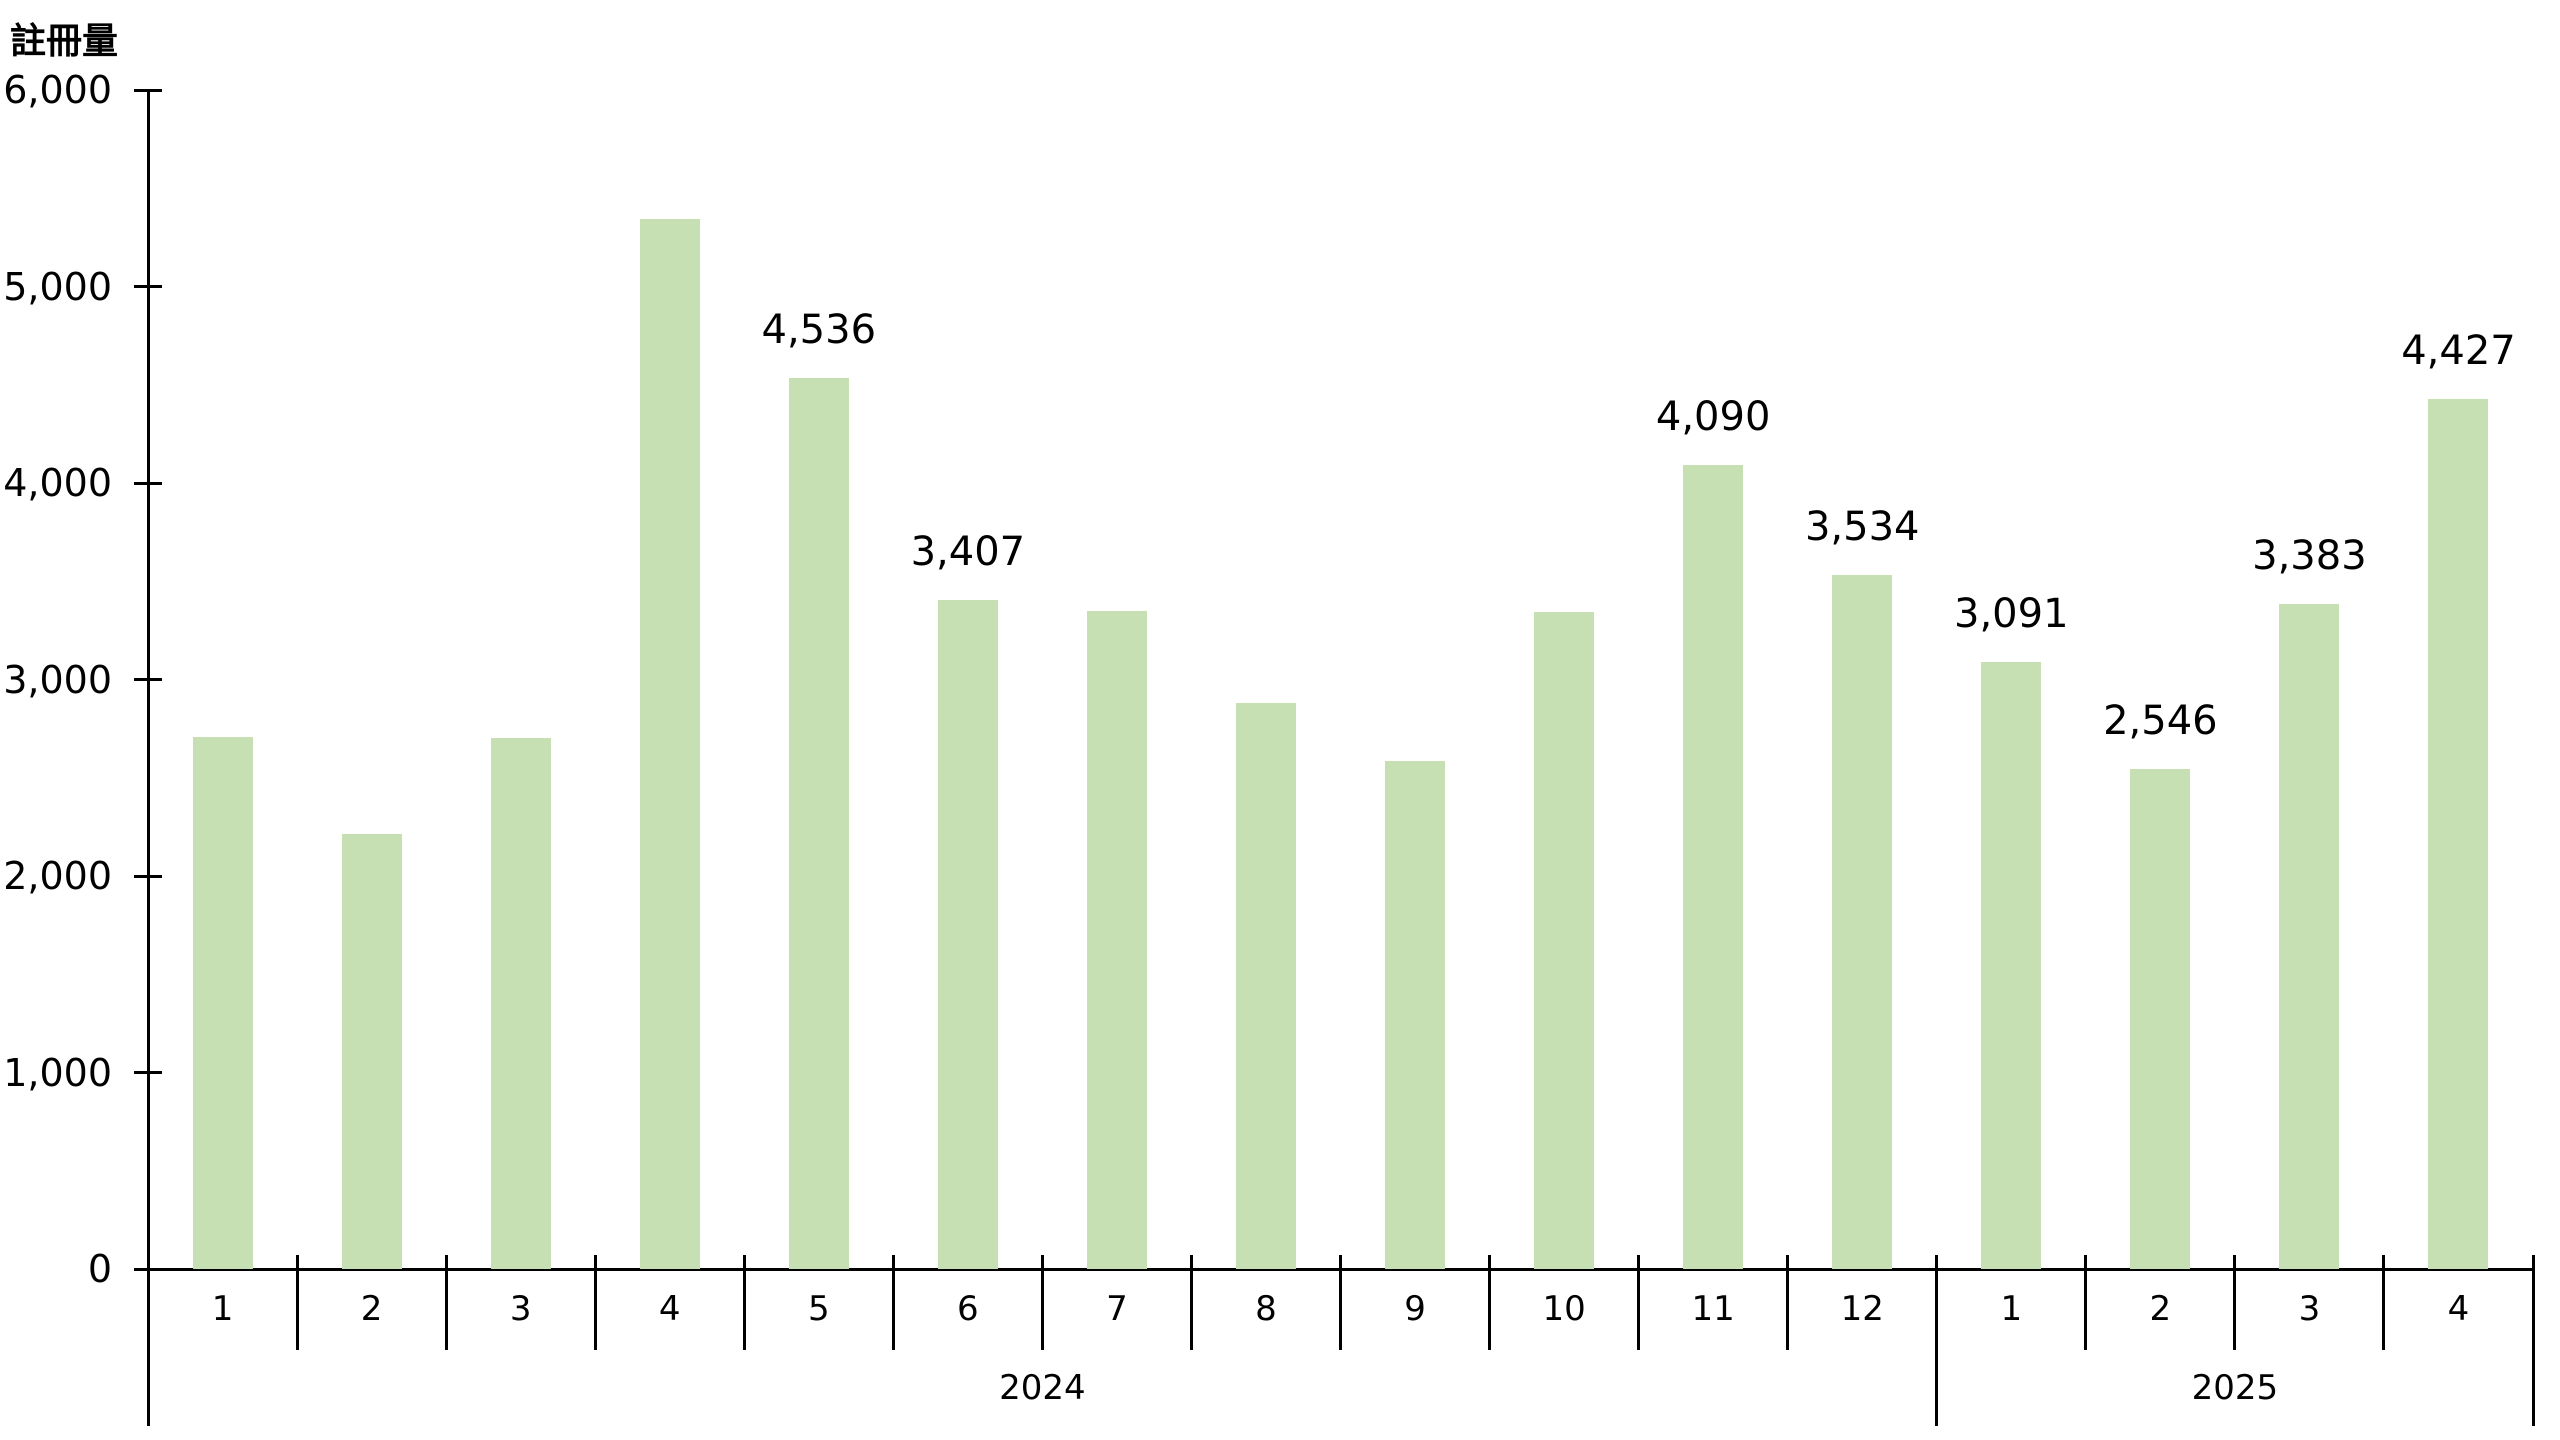 This screenshot has width=2560, height=1440. Describe the element at coordinates (1937, 1340) in the screenshot. I see `year-divider` at that location.